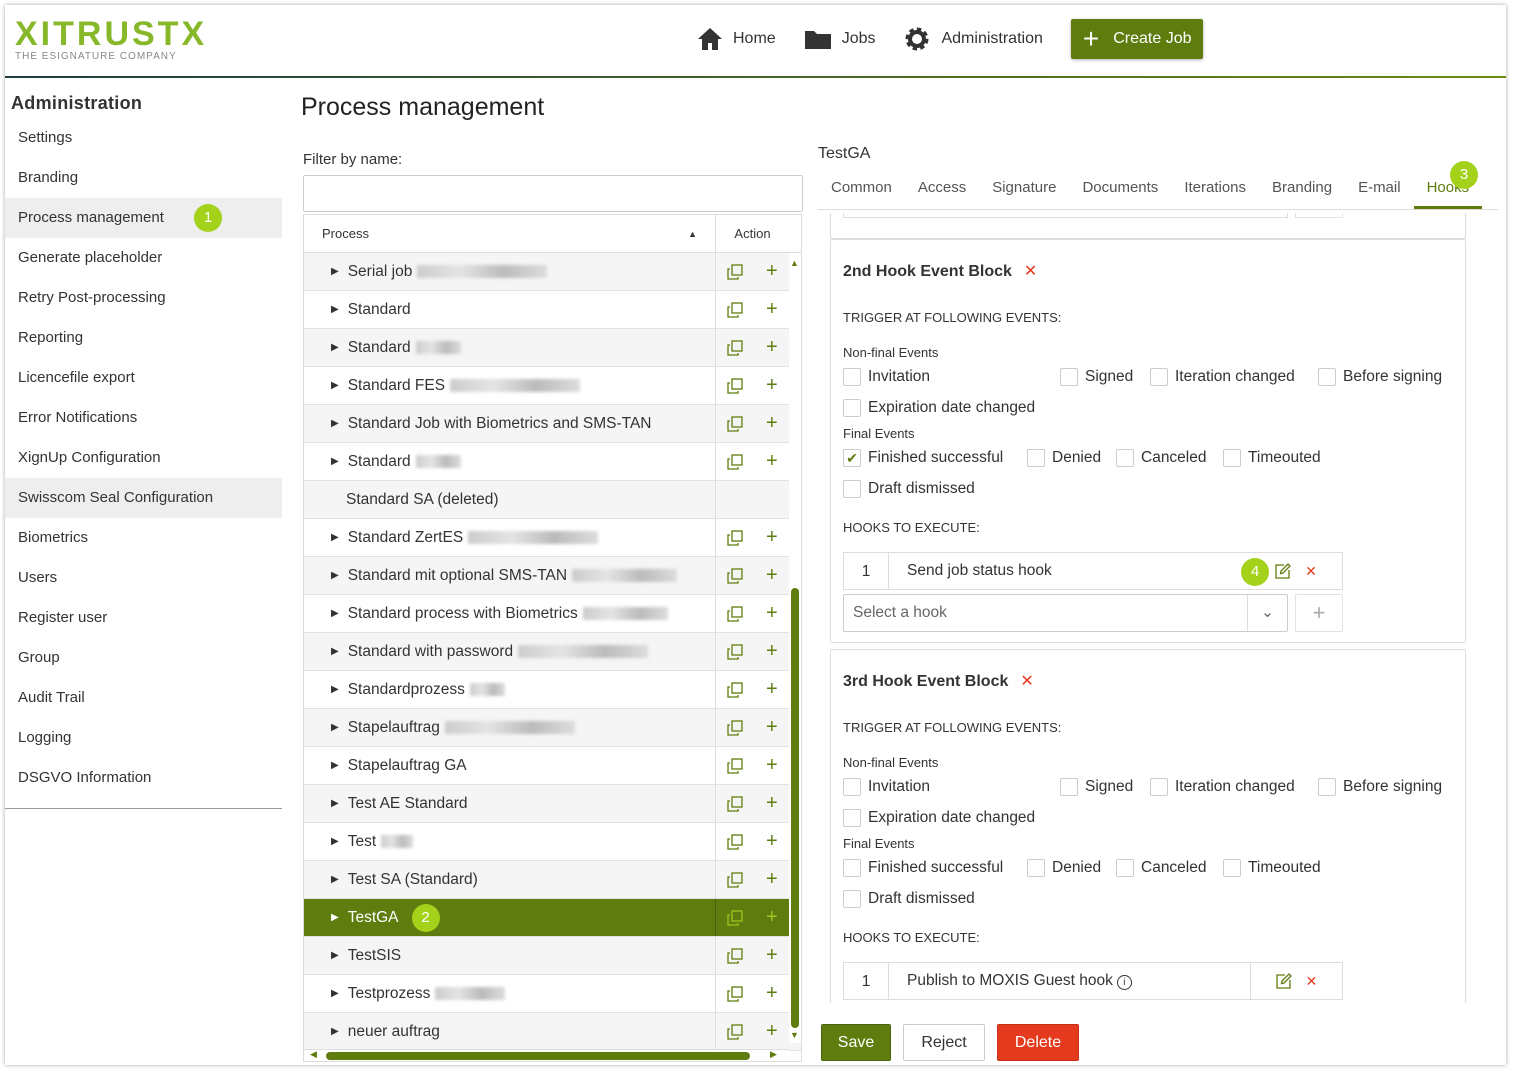 The image size is (1514, 1073). I want to click on table-row: ▶ Testprozess +, so click(552, 994).